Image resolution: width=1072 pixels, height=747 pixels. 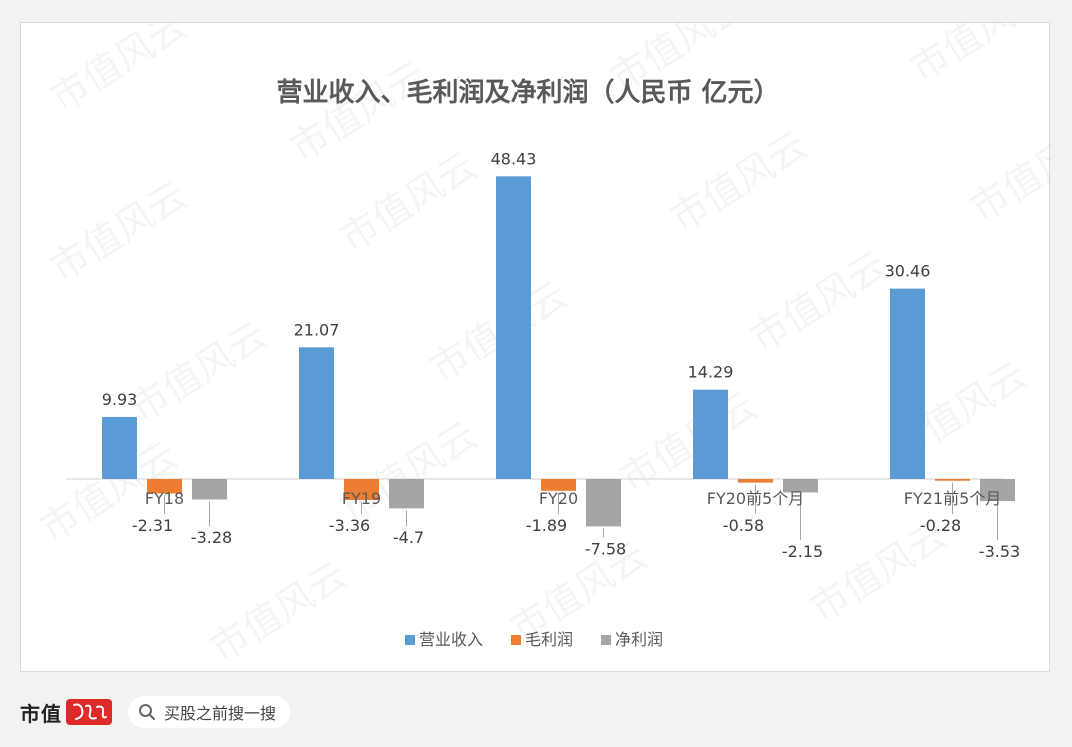 I want to click on data-label: -3.53, so click(x=999, y=551).